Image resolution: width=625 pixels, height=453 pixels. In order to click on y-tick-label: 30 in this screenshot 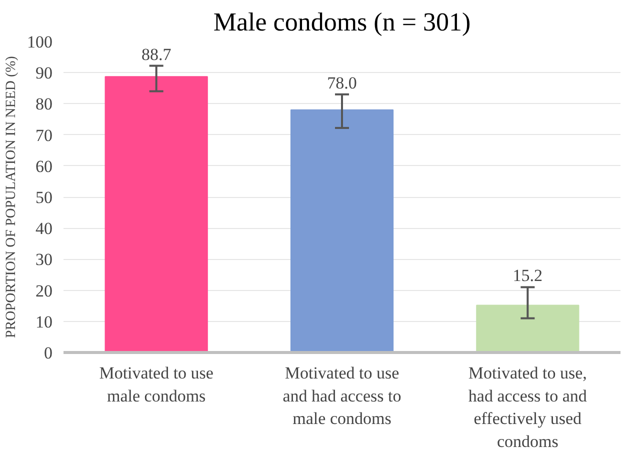, I will do `click(44, 260)`.